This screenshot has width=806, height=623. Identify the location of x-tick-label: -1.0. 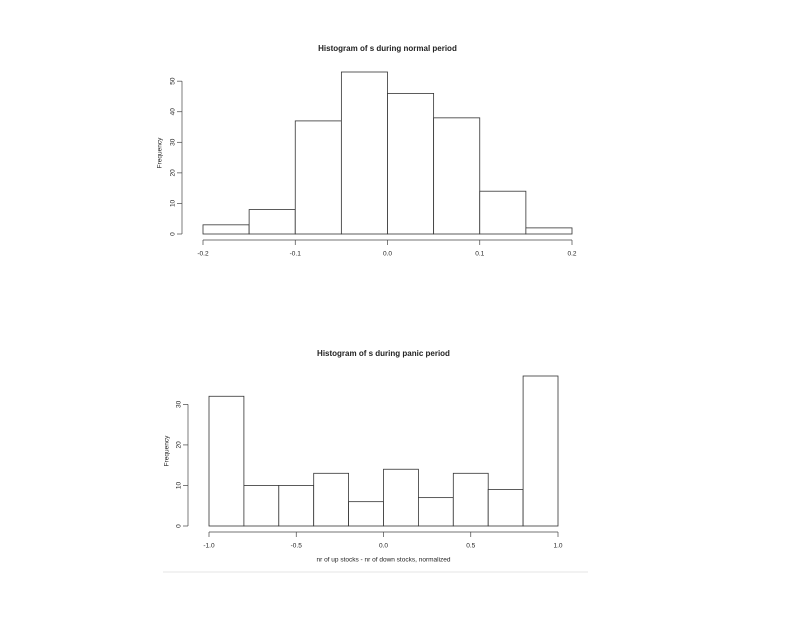
(209, 546).